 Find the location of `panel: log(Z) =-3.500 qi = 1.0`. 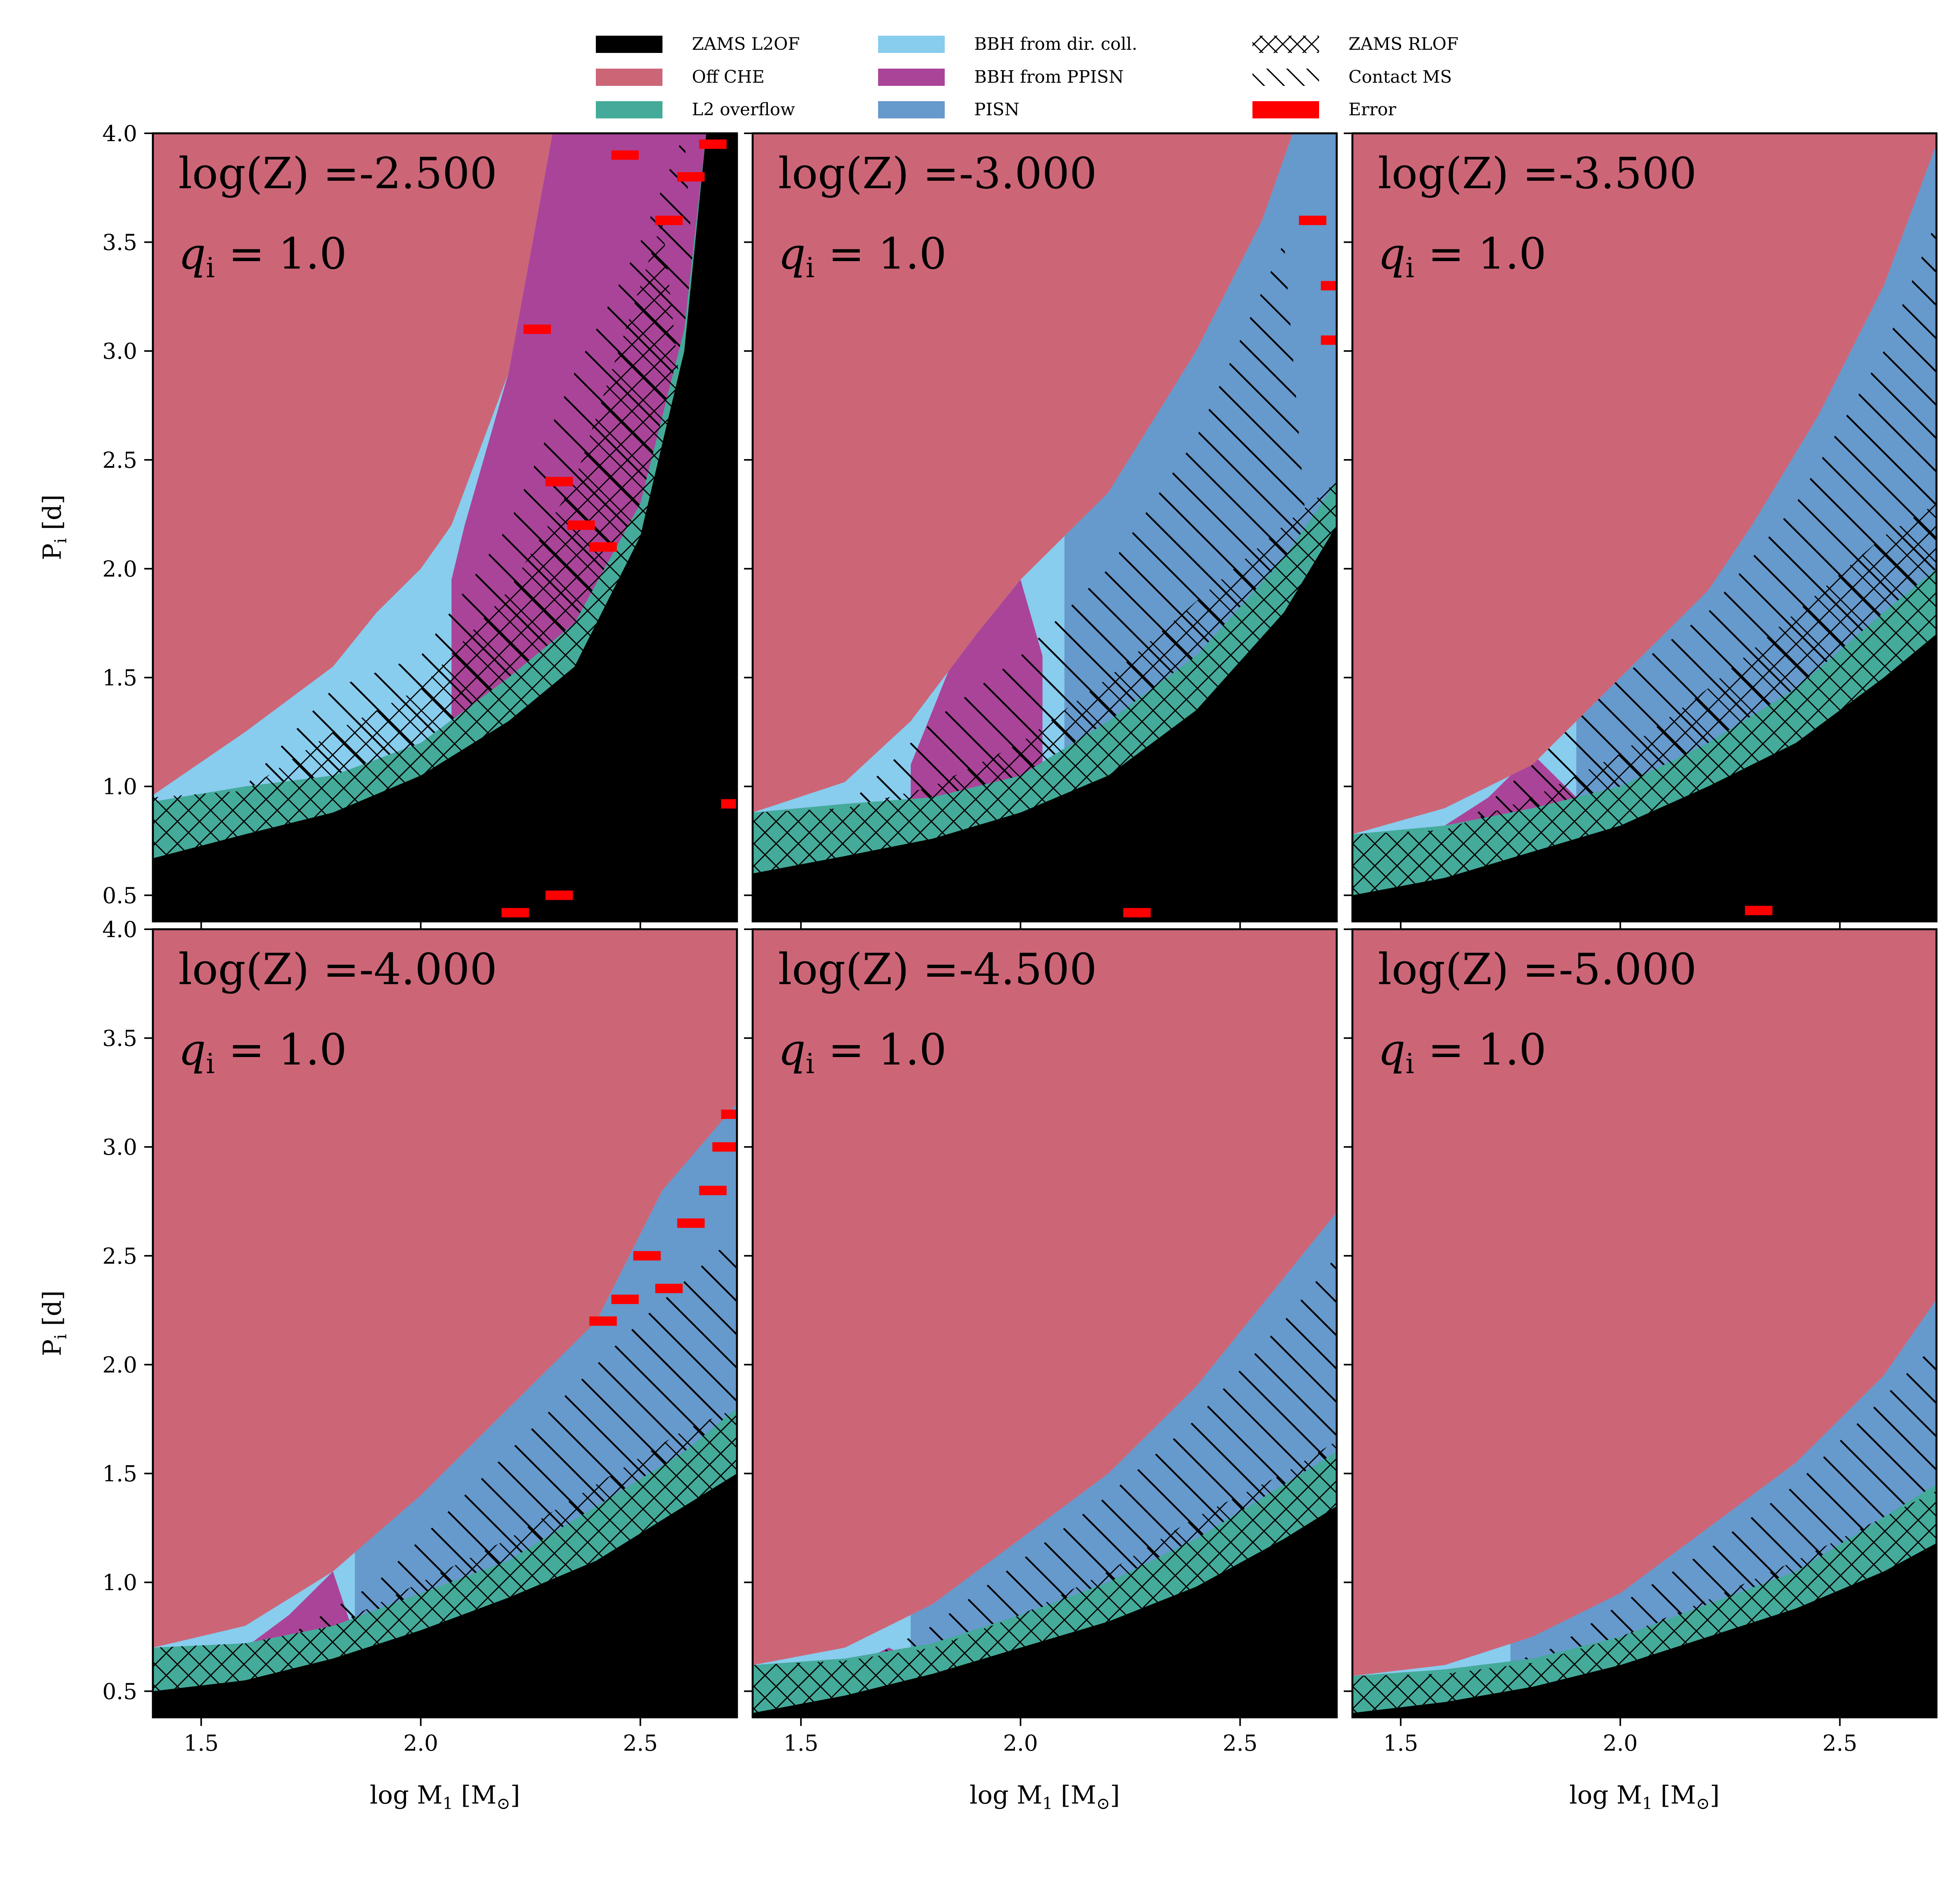

panel: log(Z) =-3.500 qi = 1.0 is located at coordinates (1641, 531).